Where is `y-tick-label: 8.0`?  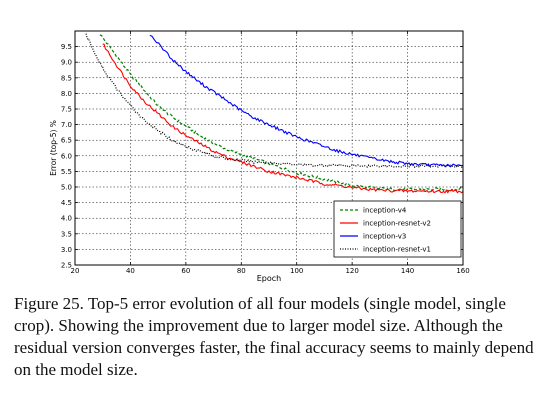
y-tick-label: 8.0 is located at coordinates (66, 94).